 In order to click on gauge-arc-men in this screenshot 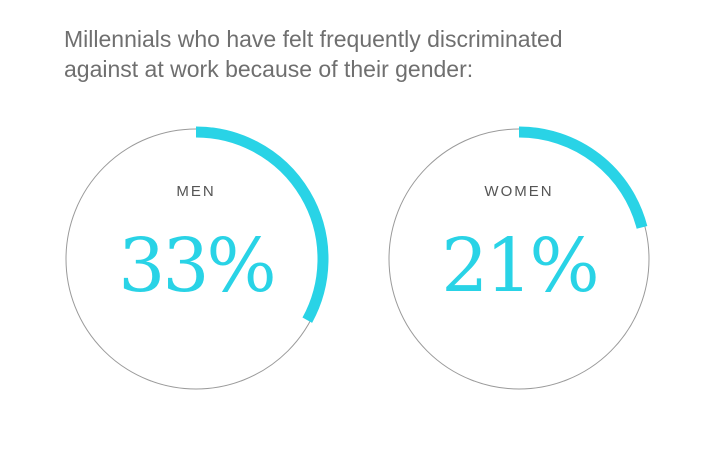, I will do `click(262, 224)`.